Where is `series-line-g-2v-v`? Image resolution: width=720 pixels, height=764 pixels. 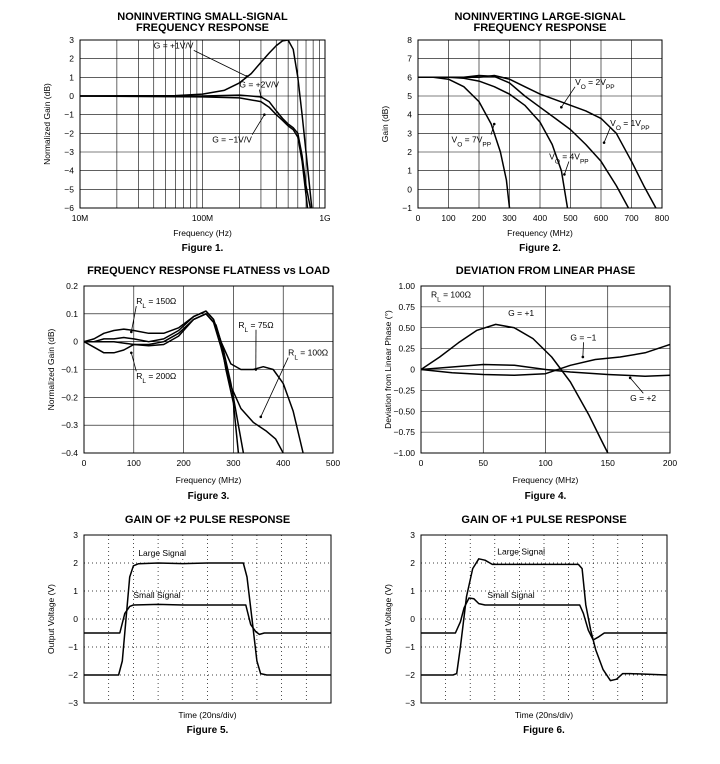 series-line-g-2v-v is located at coordinates (196, 151).